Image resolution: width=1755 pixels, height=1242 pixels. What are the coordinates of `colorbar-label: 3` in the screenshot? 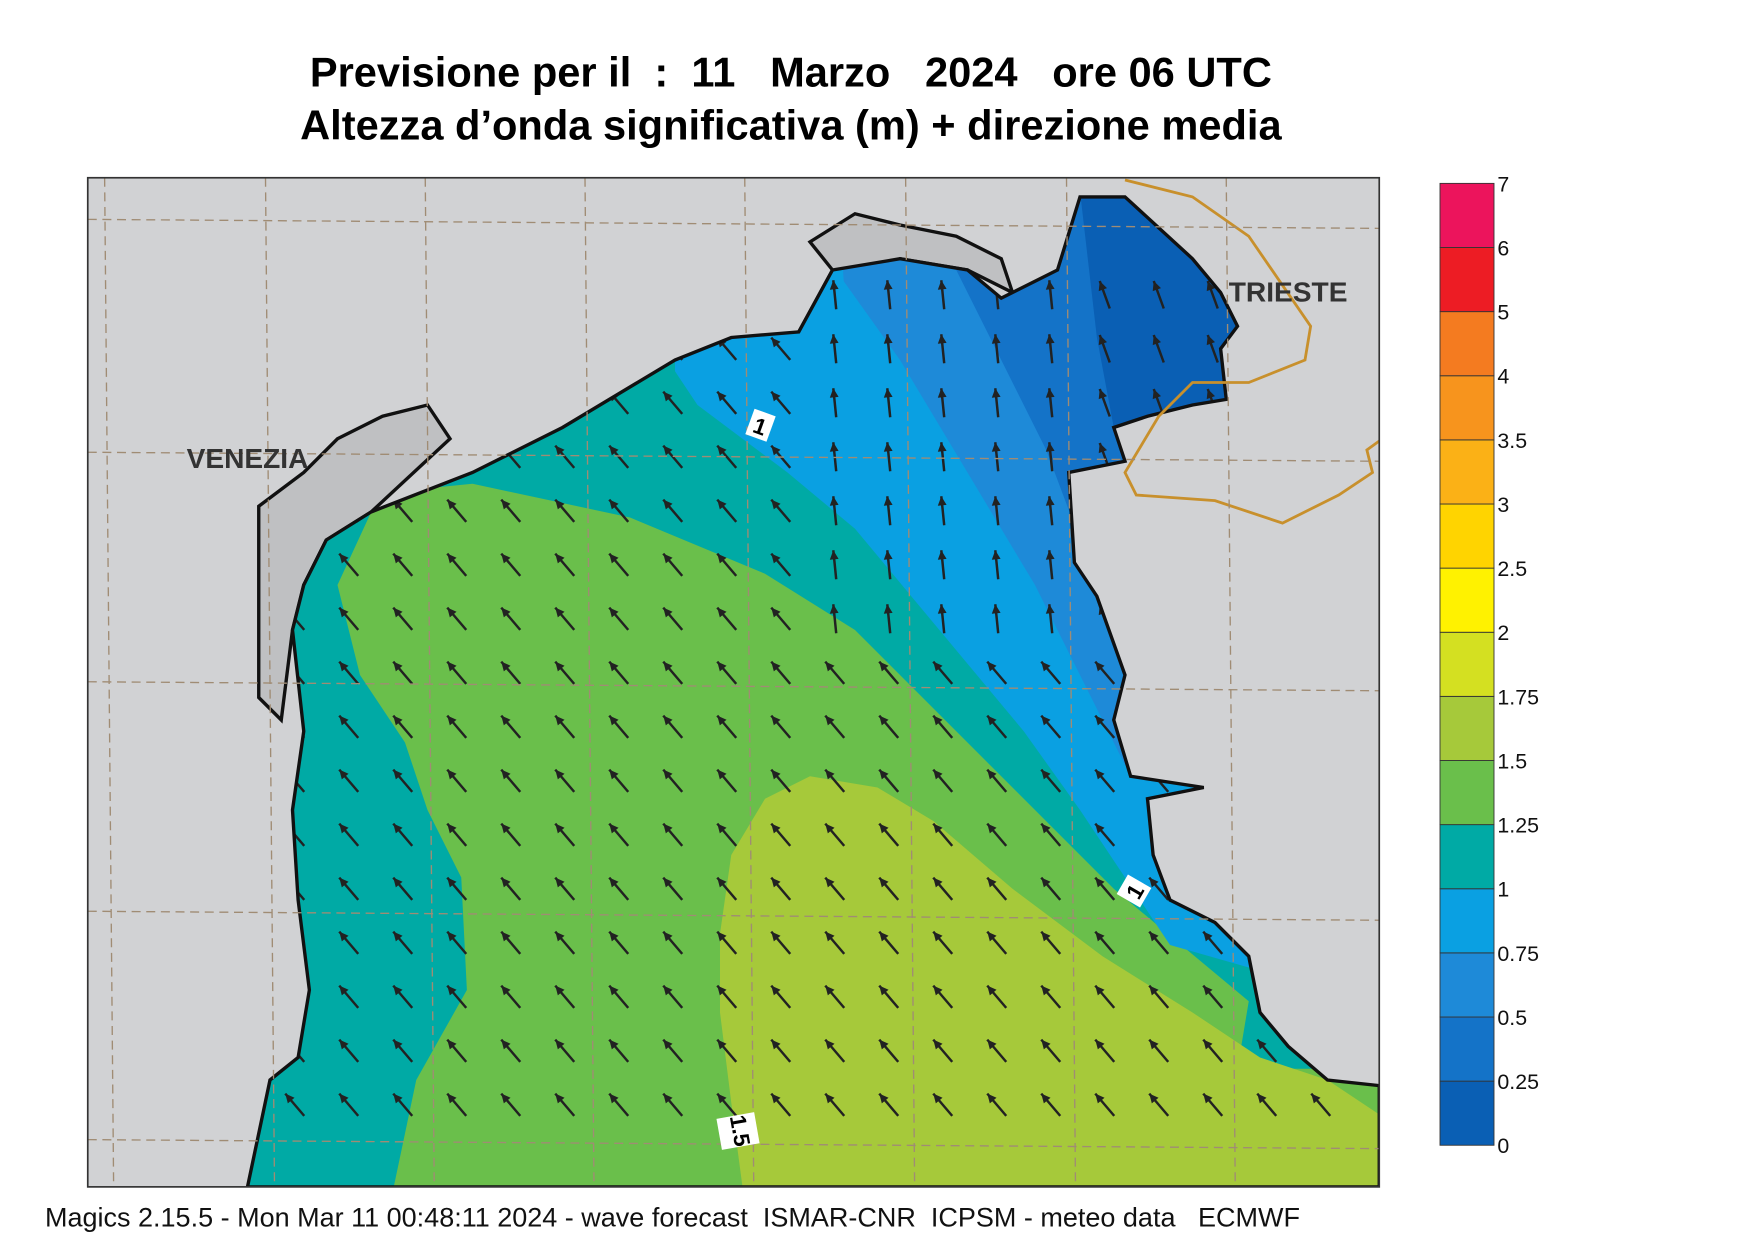 It's located at (1503, 505).